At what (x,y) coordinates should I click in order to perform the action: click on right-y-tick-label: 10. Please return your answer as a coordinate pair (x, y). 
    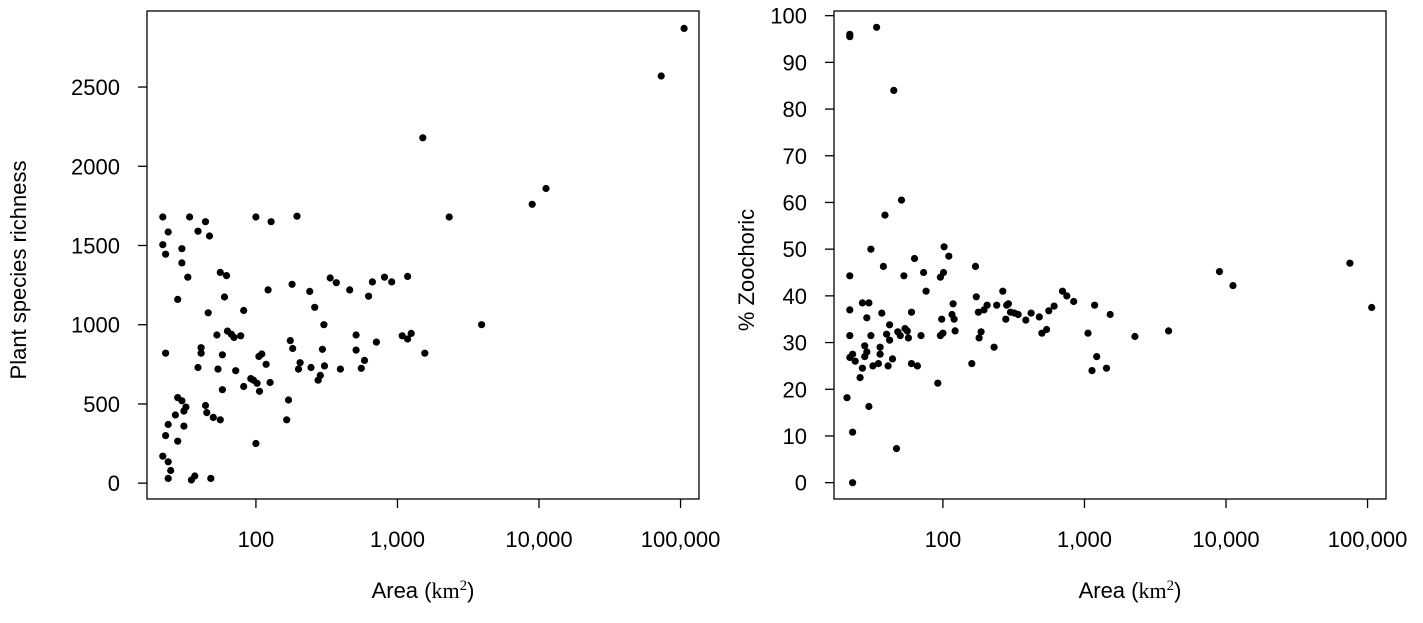
    Looking at the image, I should click on (795, 436).